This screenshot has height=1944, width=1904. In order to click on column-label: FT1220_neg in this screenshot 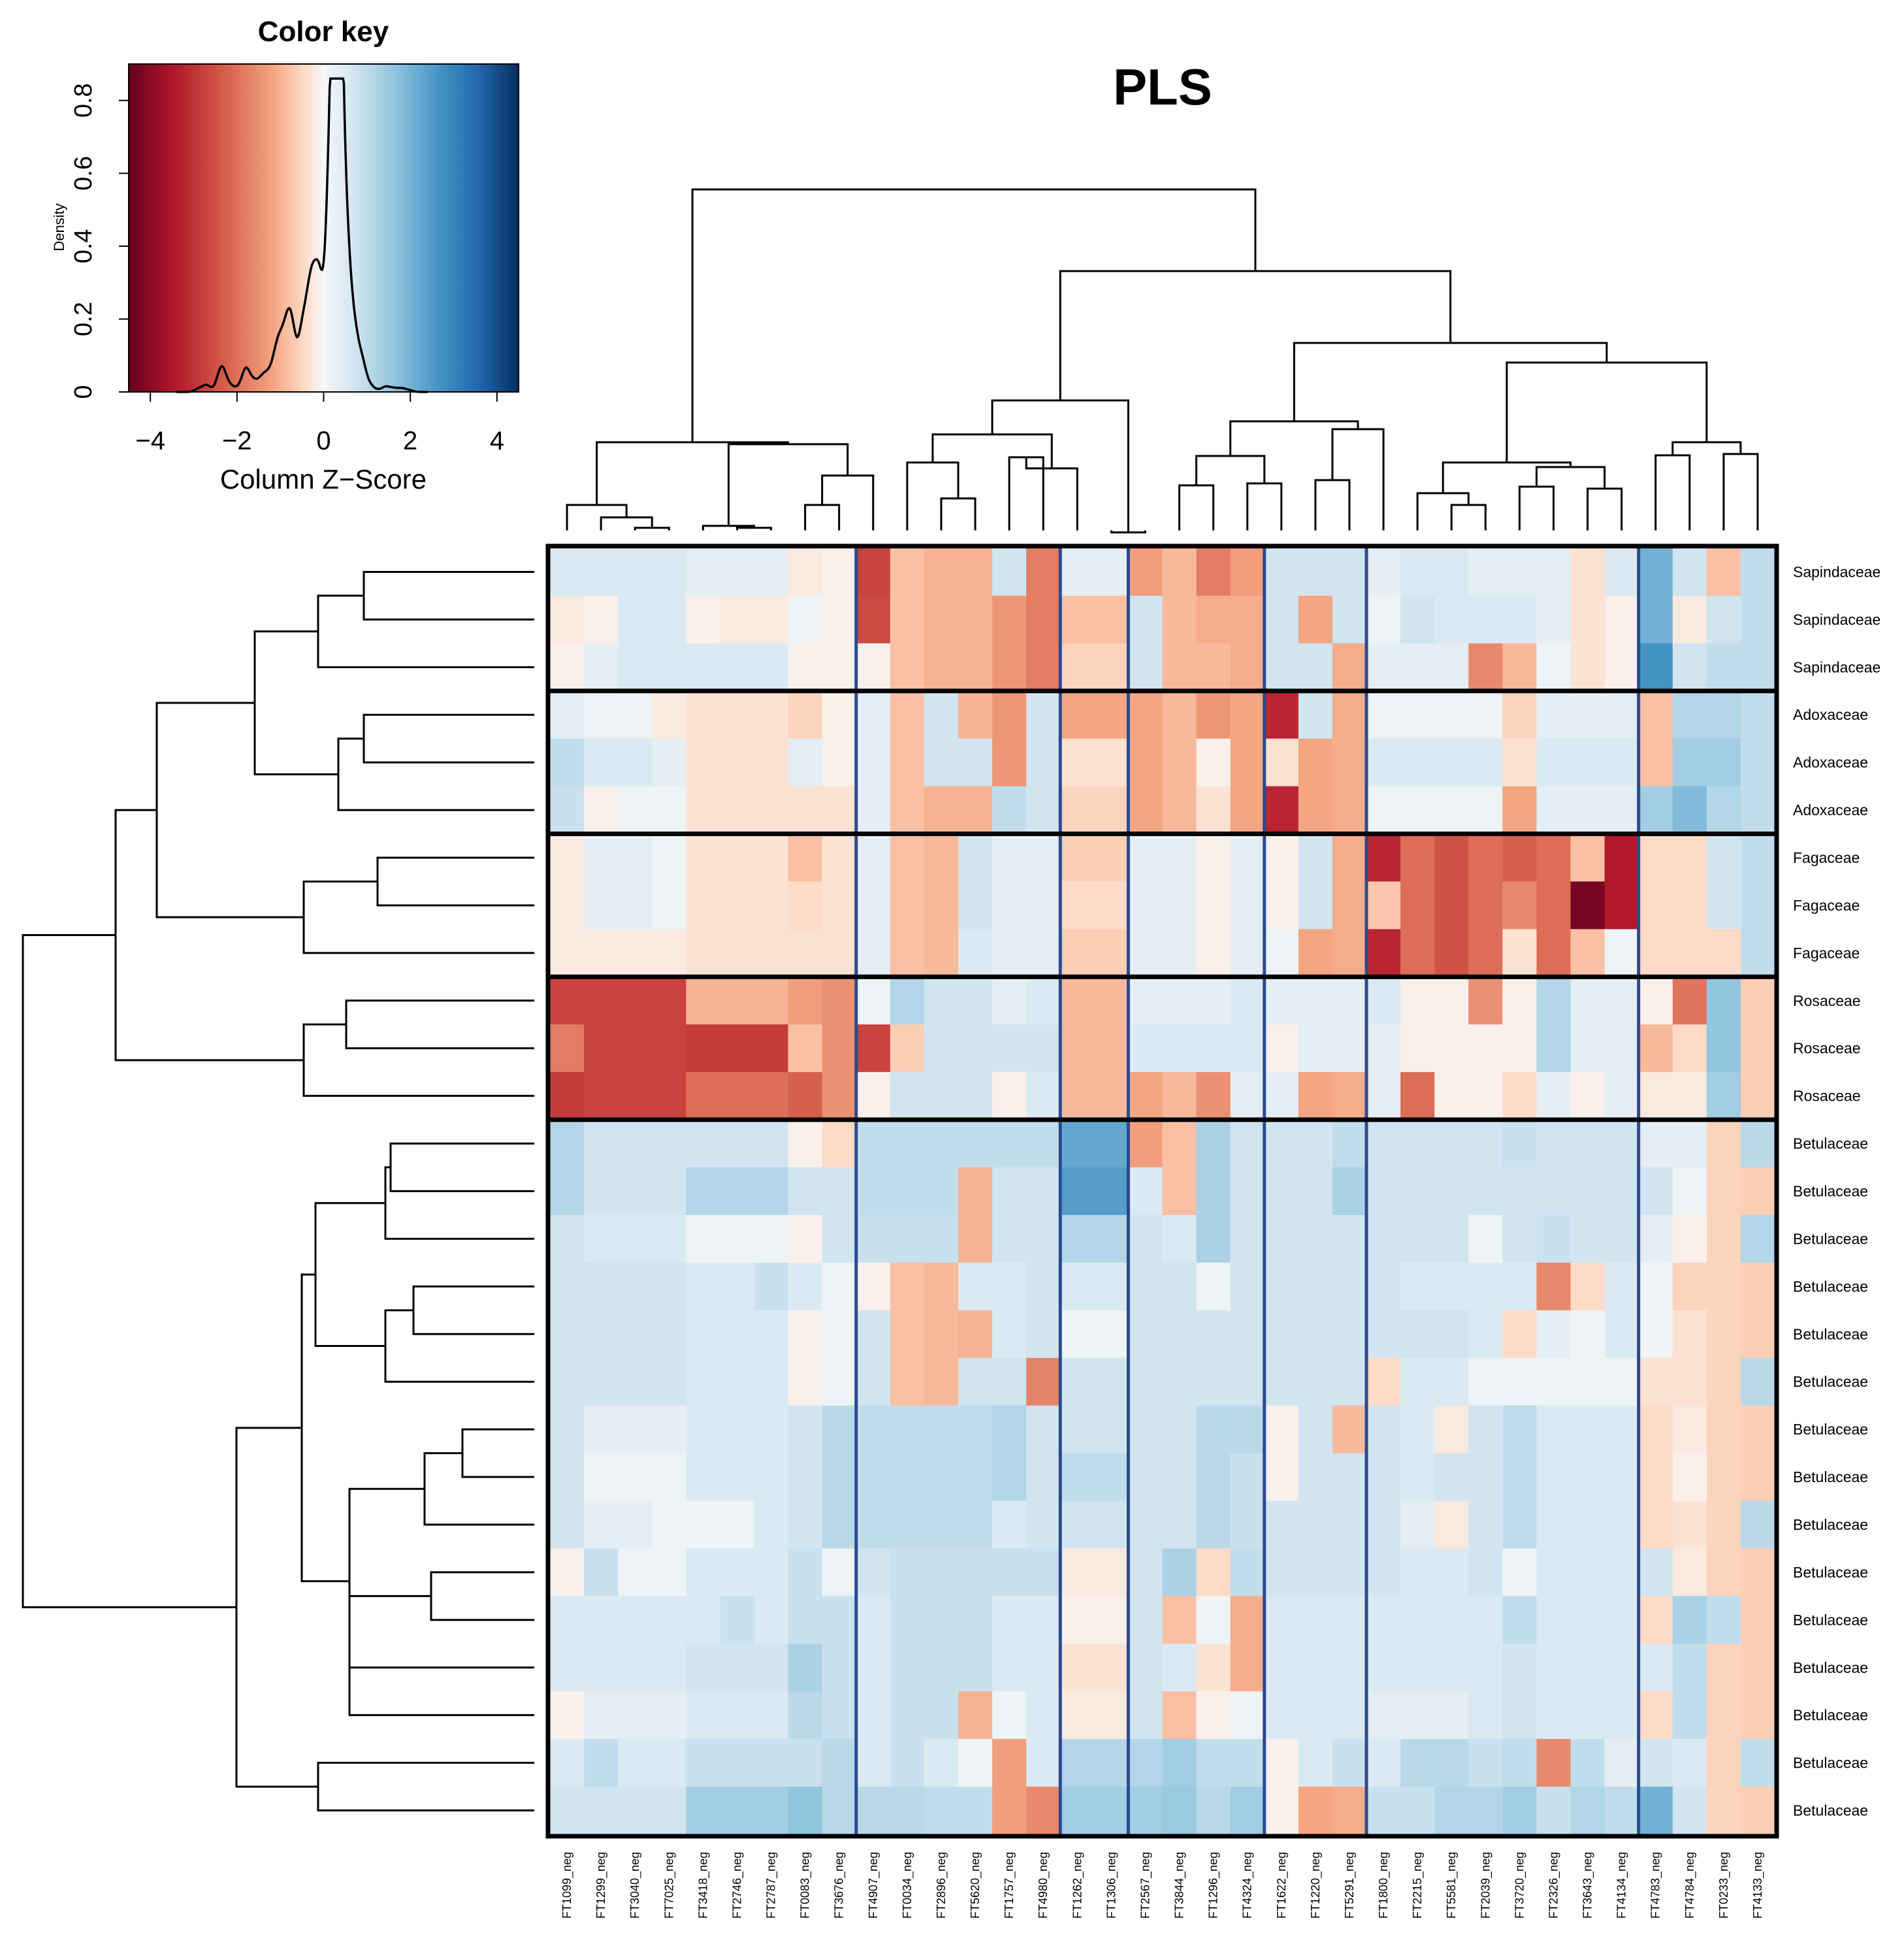, I will do `click(1316, 1885)`.